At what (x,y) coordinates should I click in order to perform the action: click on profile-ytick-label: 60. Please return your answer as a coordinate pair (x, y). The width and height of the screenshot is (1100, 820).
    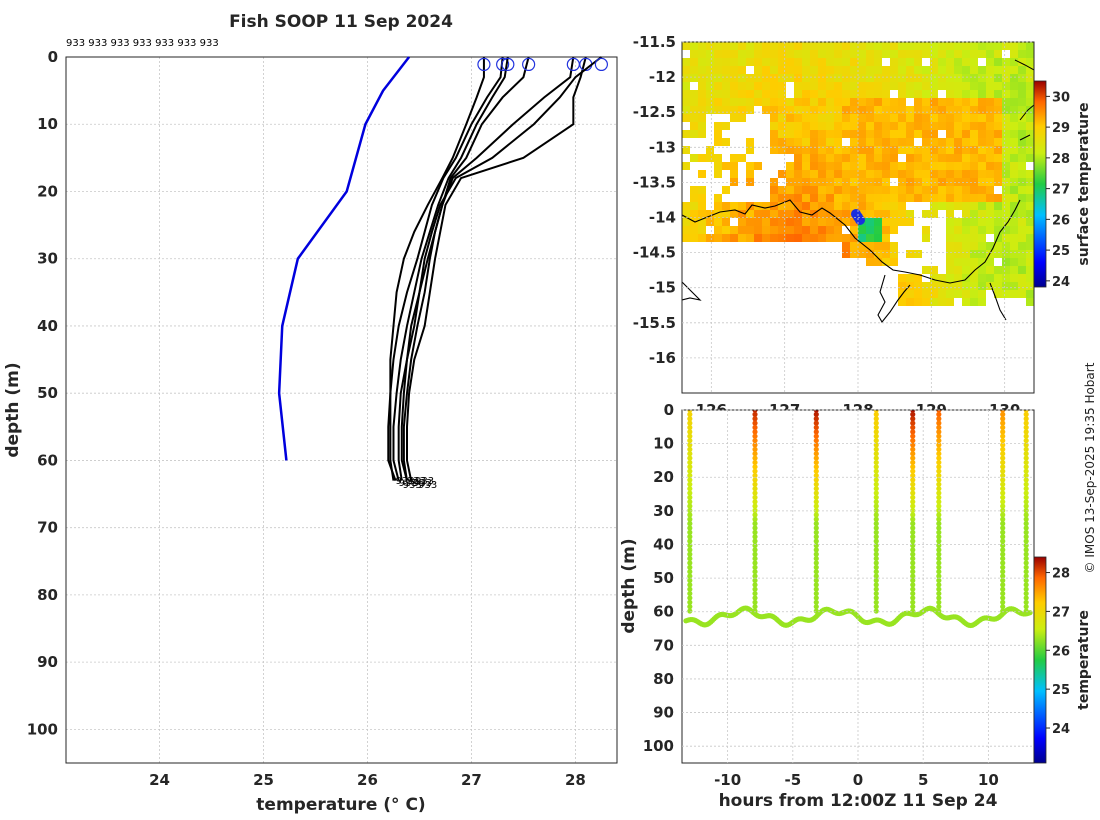
    Looking at the image, I should click on (47, 460).